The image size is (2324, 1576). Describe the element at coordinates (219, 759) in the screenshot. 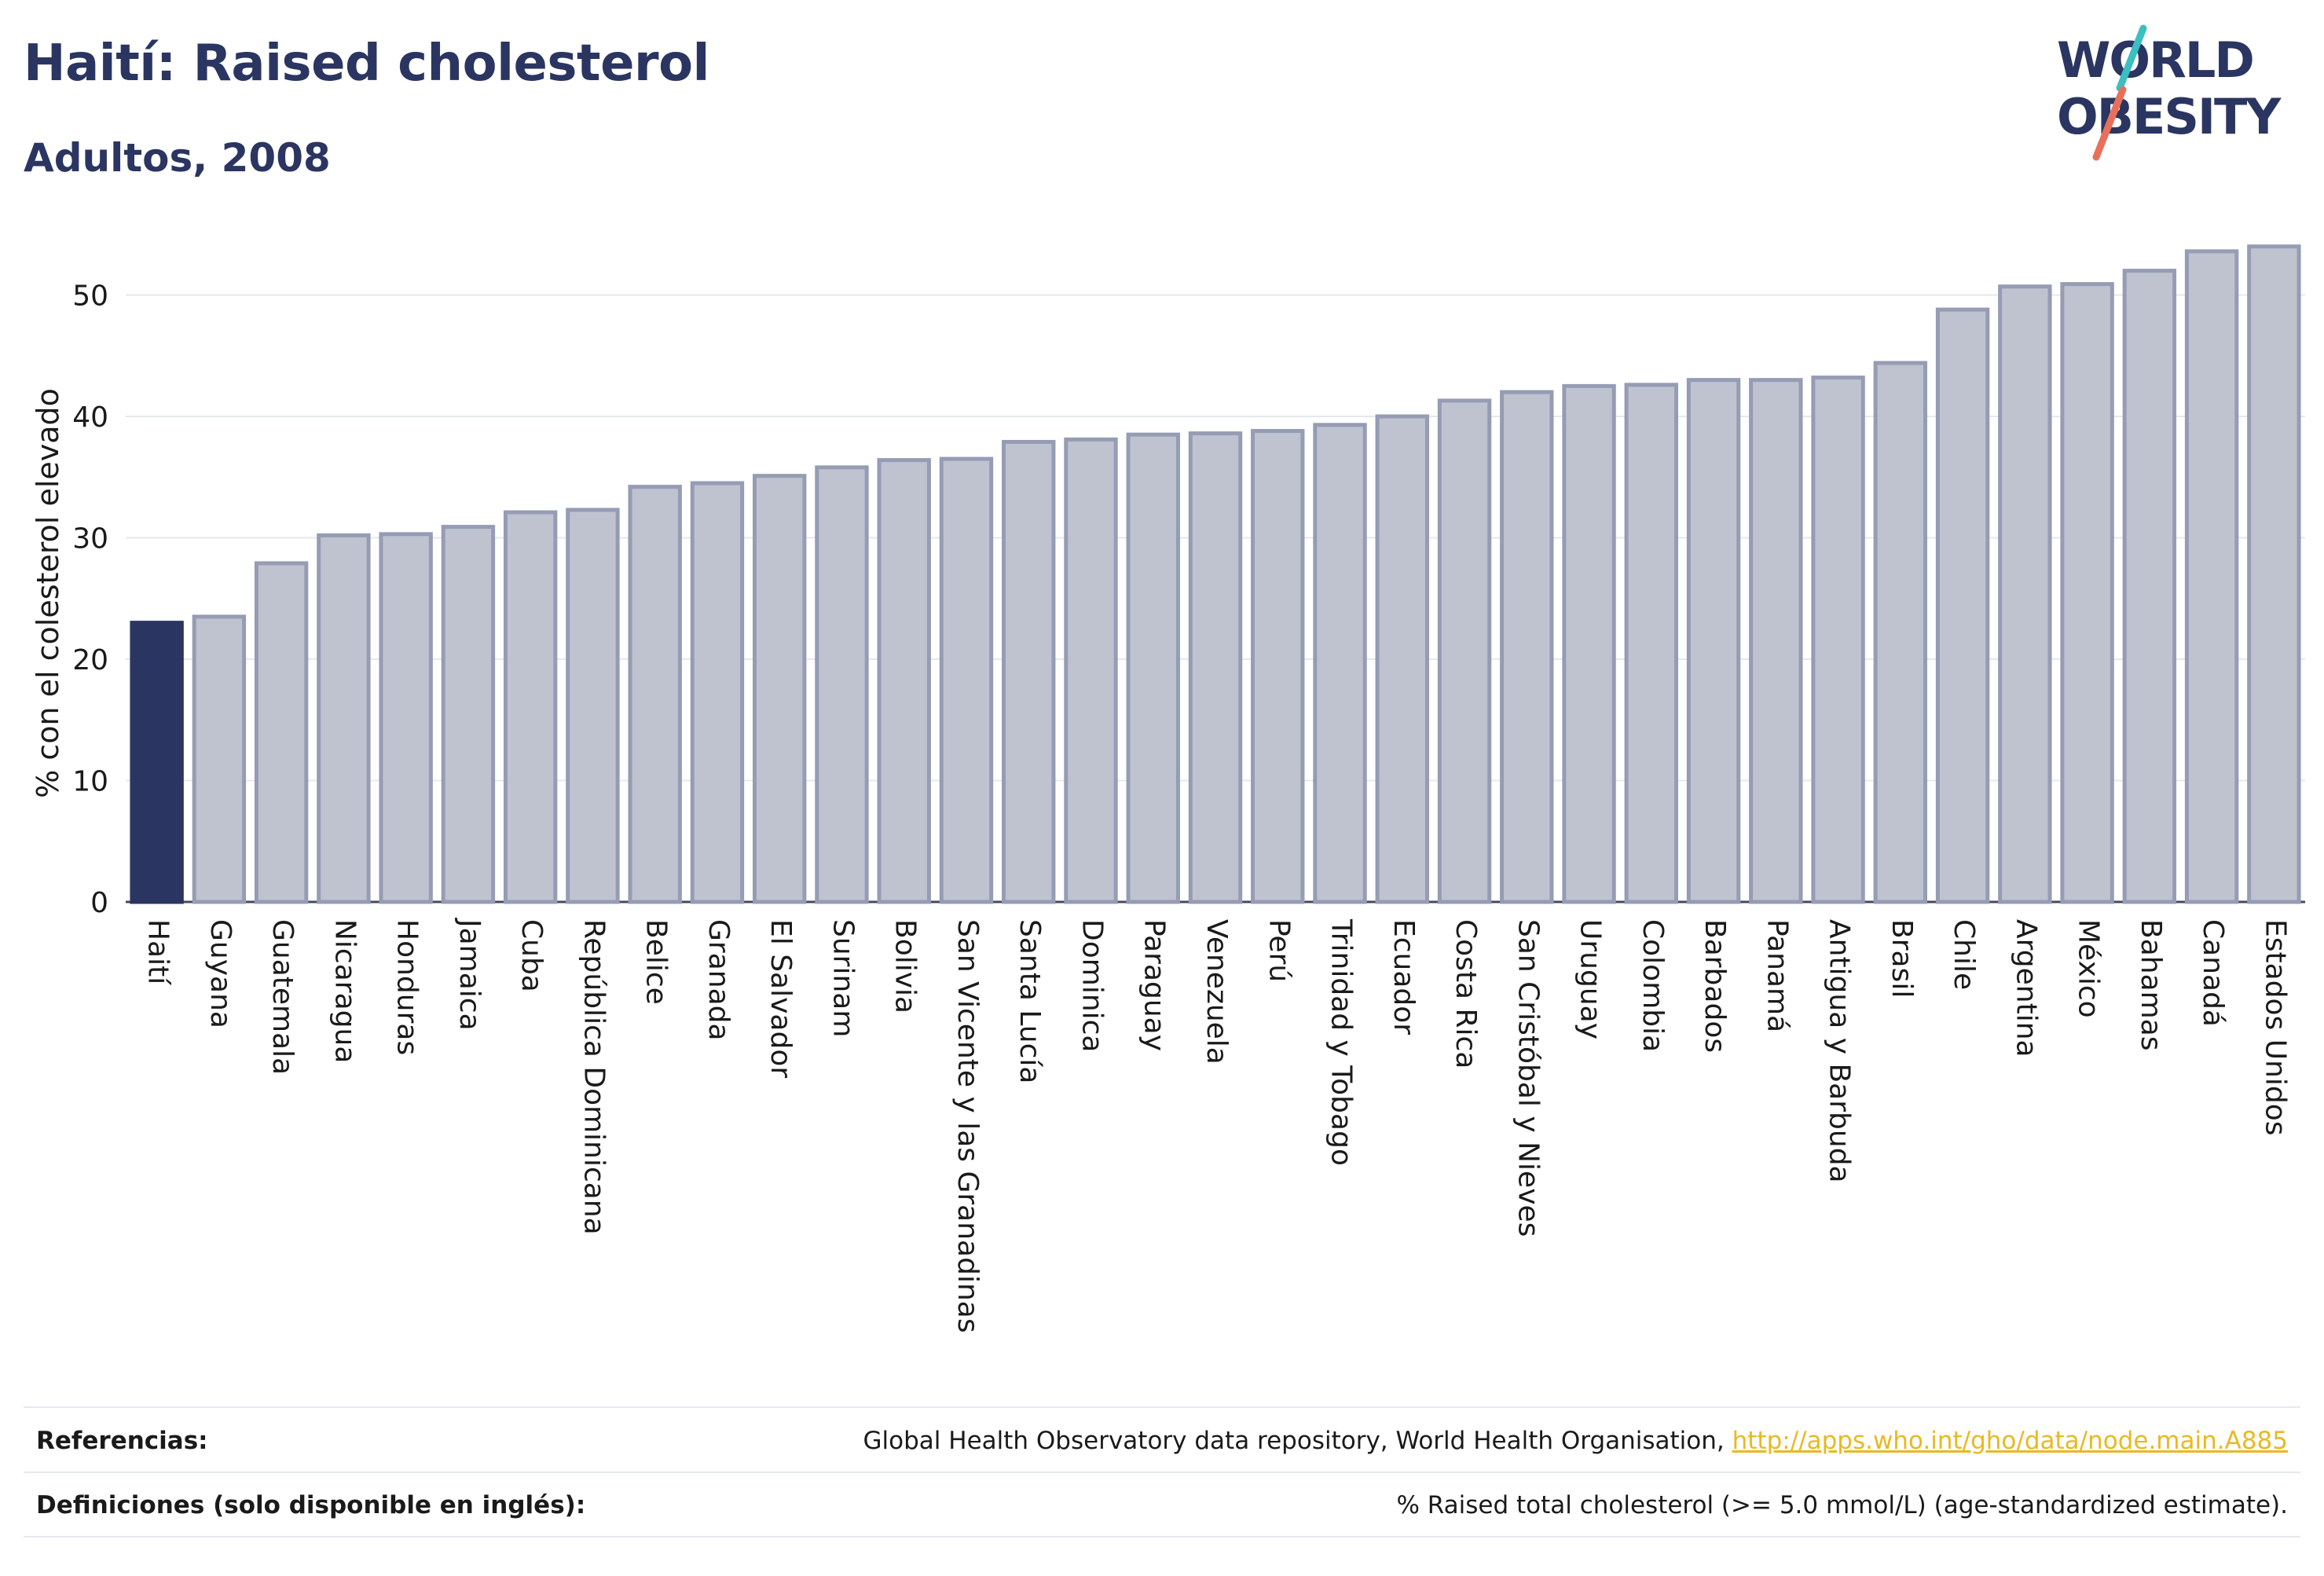

I see `bar-guyana` at that location.